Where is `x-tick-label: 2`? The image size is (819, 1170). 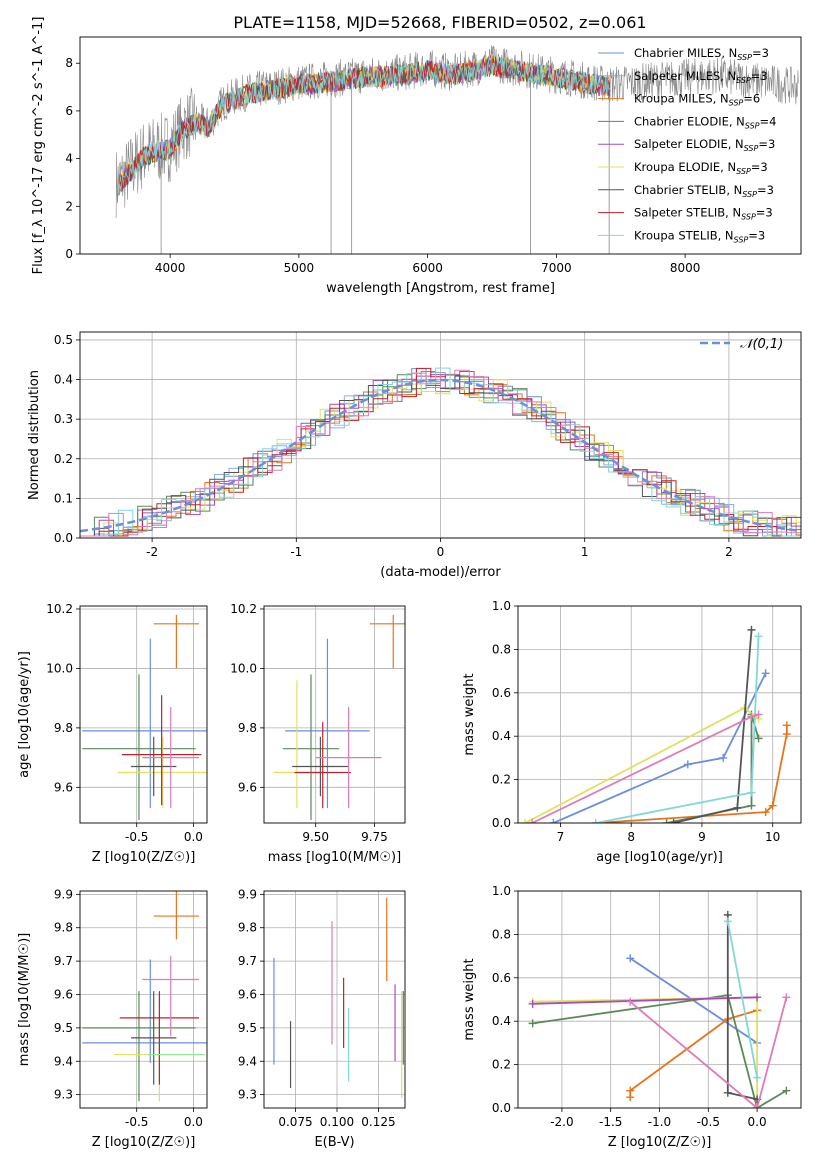
x-tick-label: 2 is located at coordinates (729, 552).